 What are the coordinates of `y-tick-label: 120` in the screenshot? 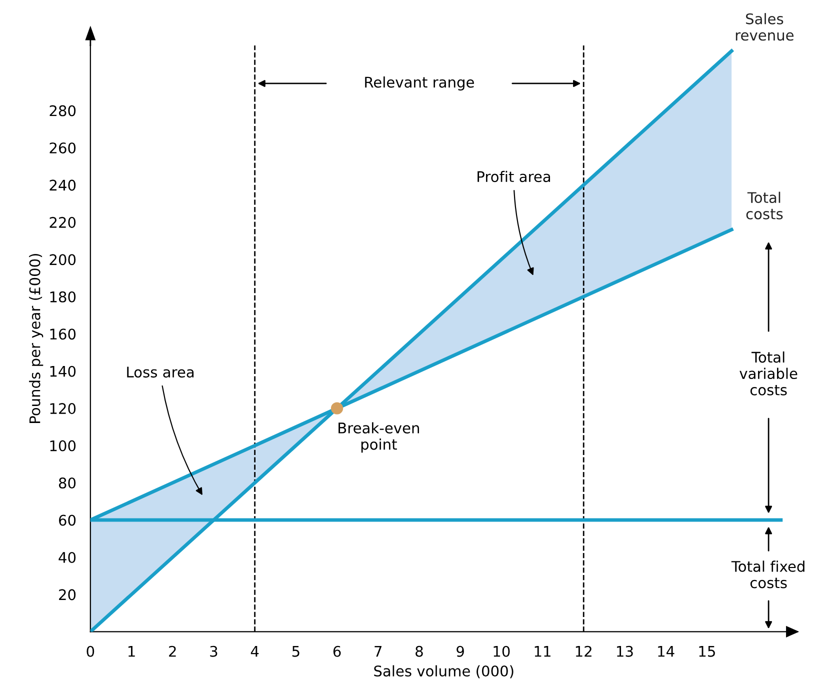 It's located at (63, 408).